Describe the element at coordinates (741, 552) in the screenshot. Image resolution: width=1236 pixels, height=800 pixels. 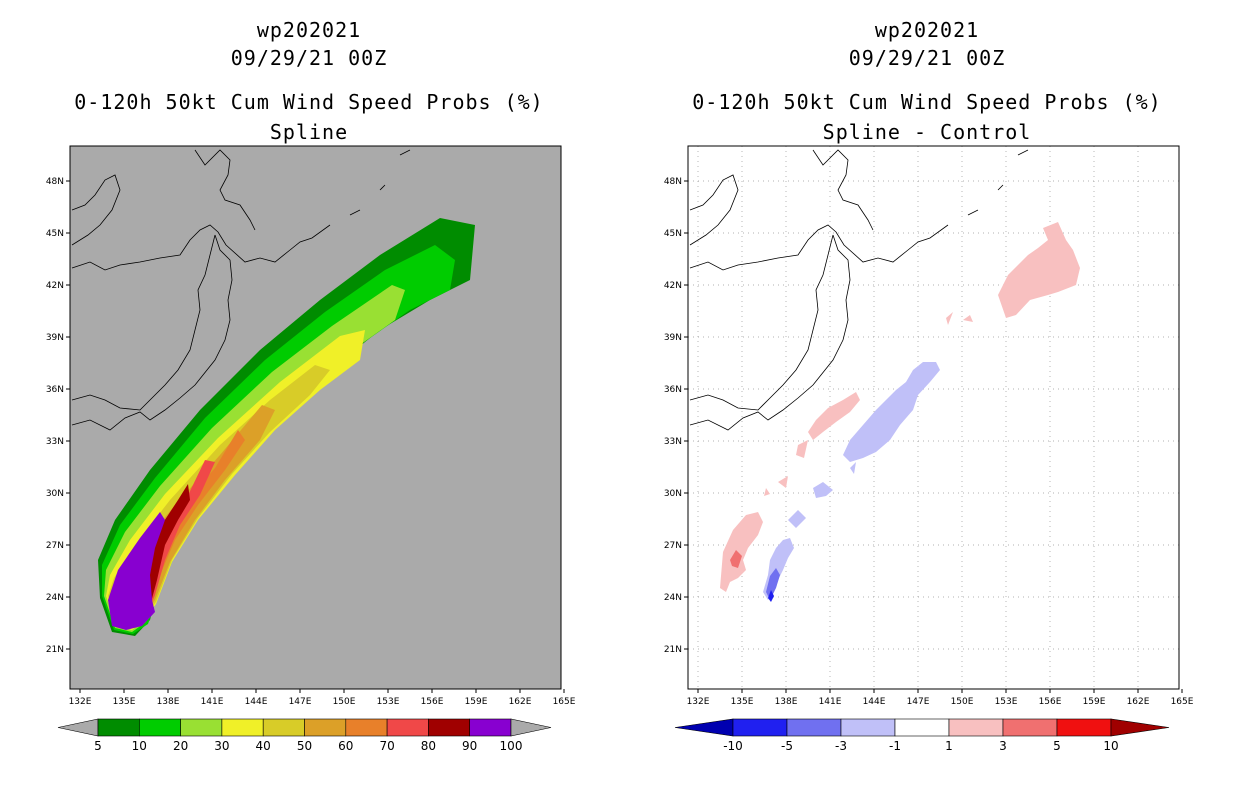
I see `diff-plus1-south` at that location.